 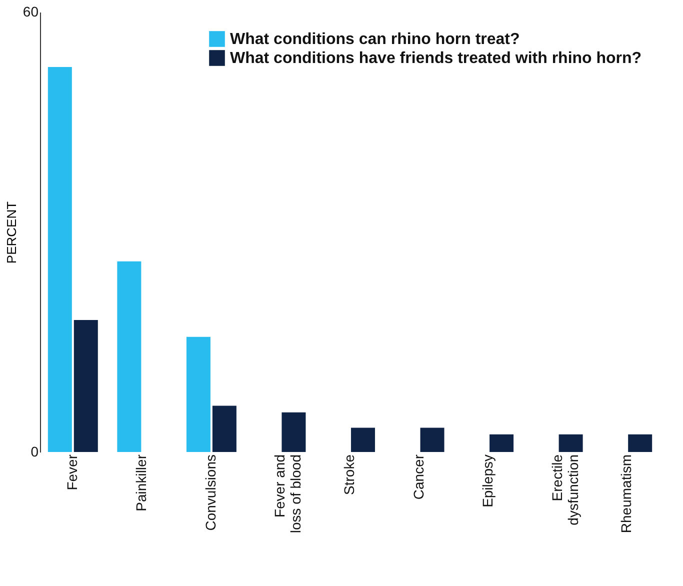 What do you see at coordinates (288, 494) in the screenshot?
I see `x-tick-label: Fever and loss of blood` at bounding box center [288, 494].